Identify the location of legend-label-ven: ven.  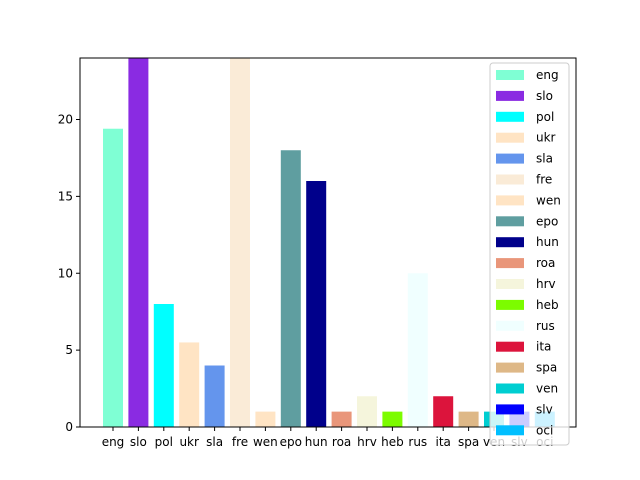
(547, 389).